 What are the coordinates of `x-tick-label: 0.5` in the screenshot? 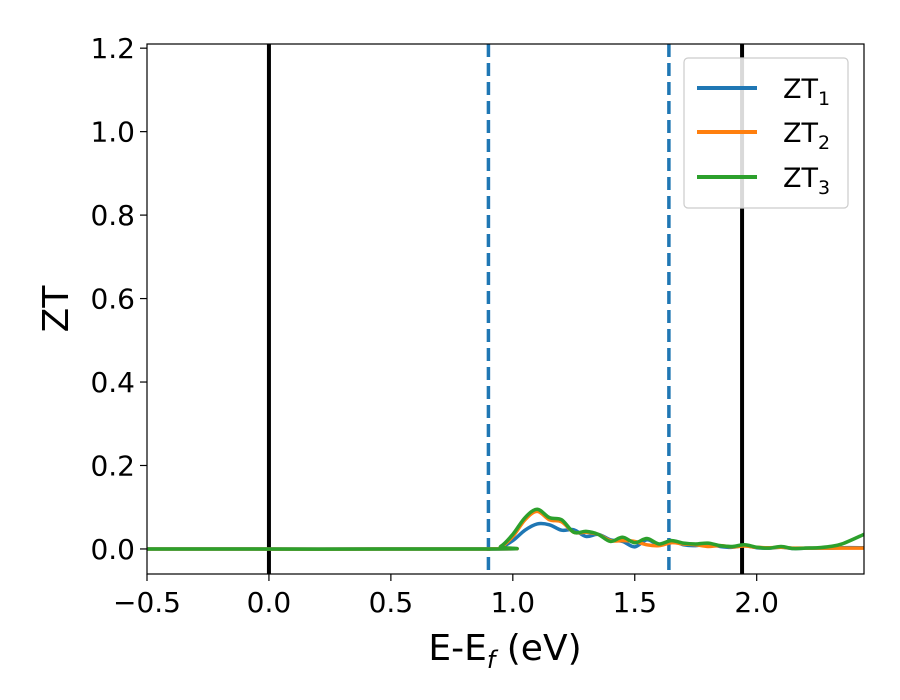 It's located at (391, 602).